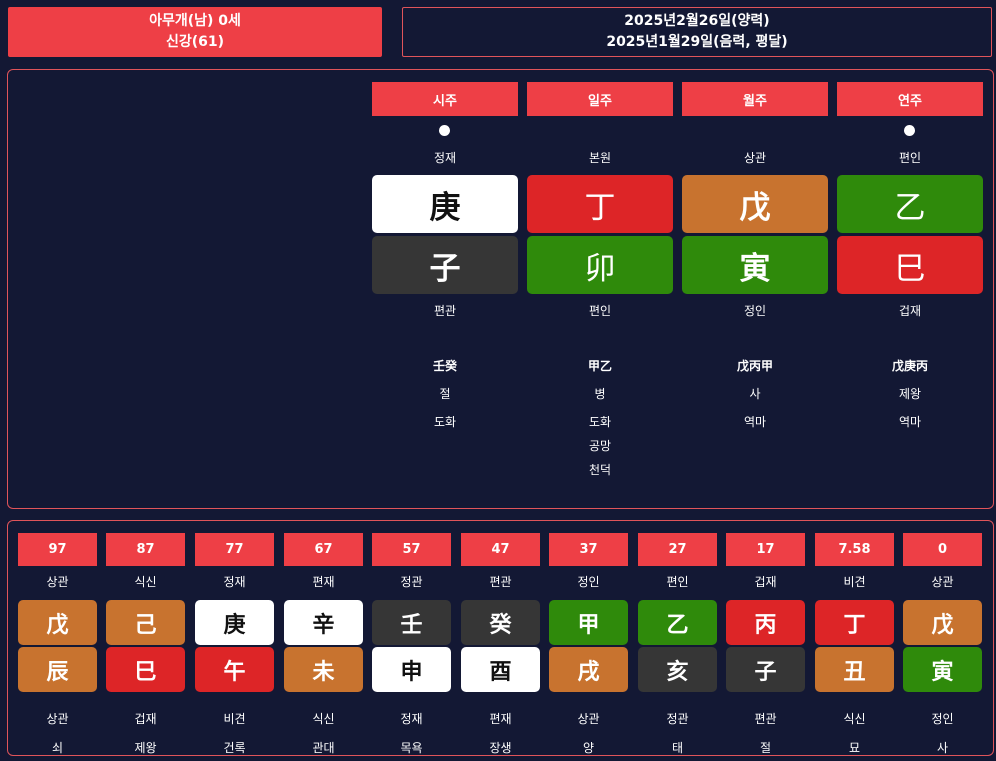 This screenshot has width=996, height=761. What do you see at coordinates (234, 748) in the screenshot?
I see `unseong-label: 건록` at bounding box center [234, 748].